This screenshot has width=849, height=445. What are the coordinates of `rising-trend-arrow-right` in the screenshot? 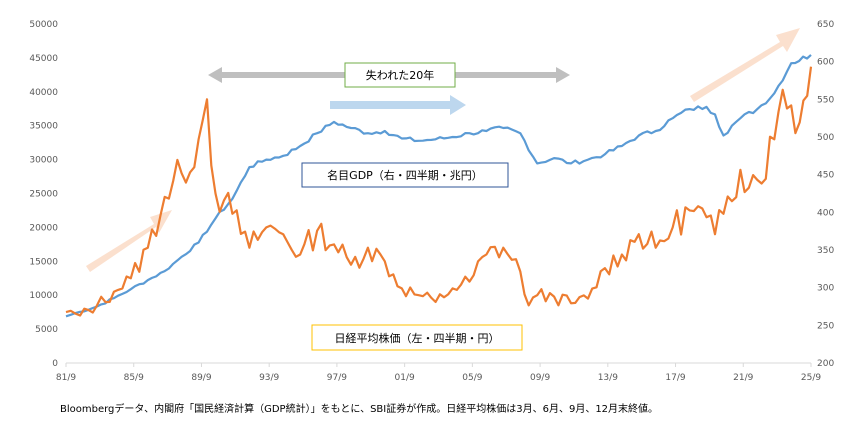 It's located at (745, 65).